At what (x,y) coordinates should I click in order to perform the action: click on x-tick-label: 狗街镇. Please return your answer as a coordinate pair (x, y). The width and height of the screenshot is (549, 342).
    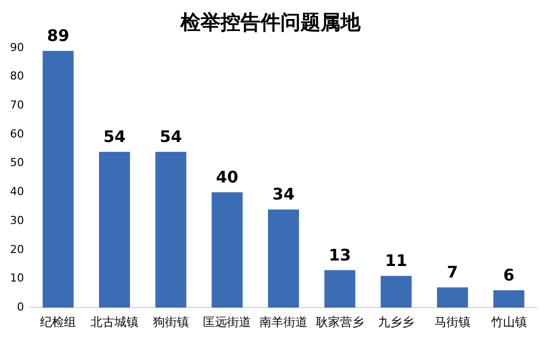
    Looking at the image, I should click on (170, 321).